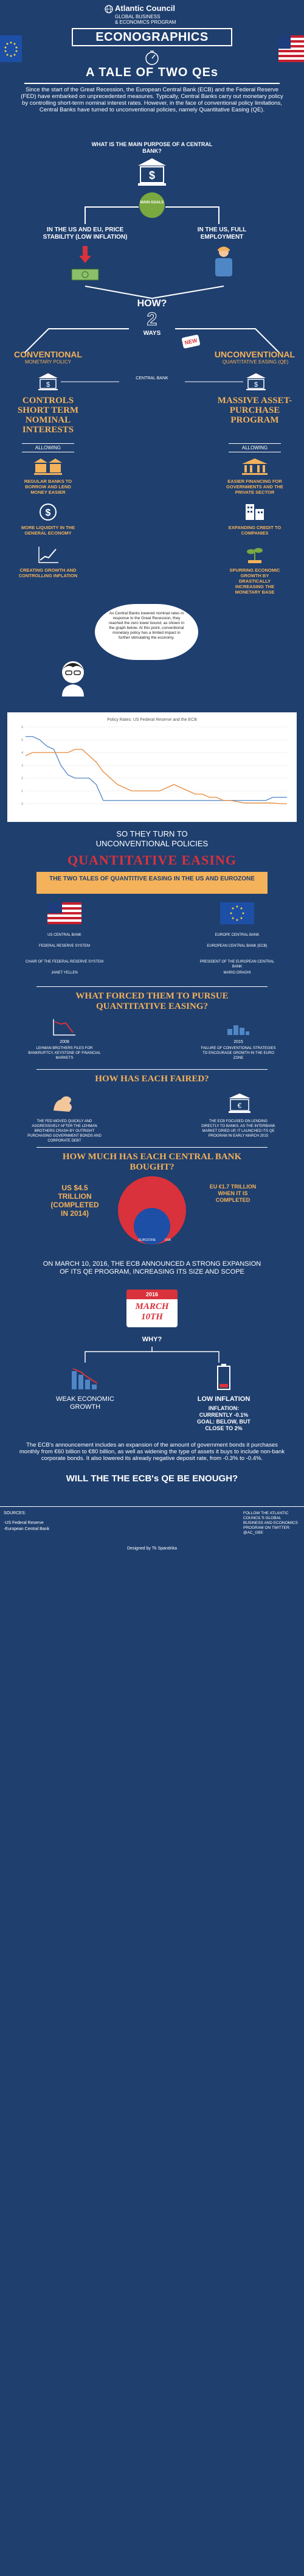 Image resolution: width=304 pixels, height=2576 pixels. I want to click on branch-arrows, so click(152, 341).